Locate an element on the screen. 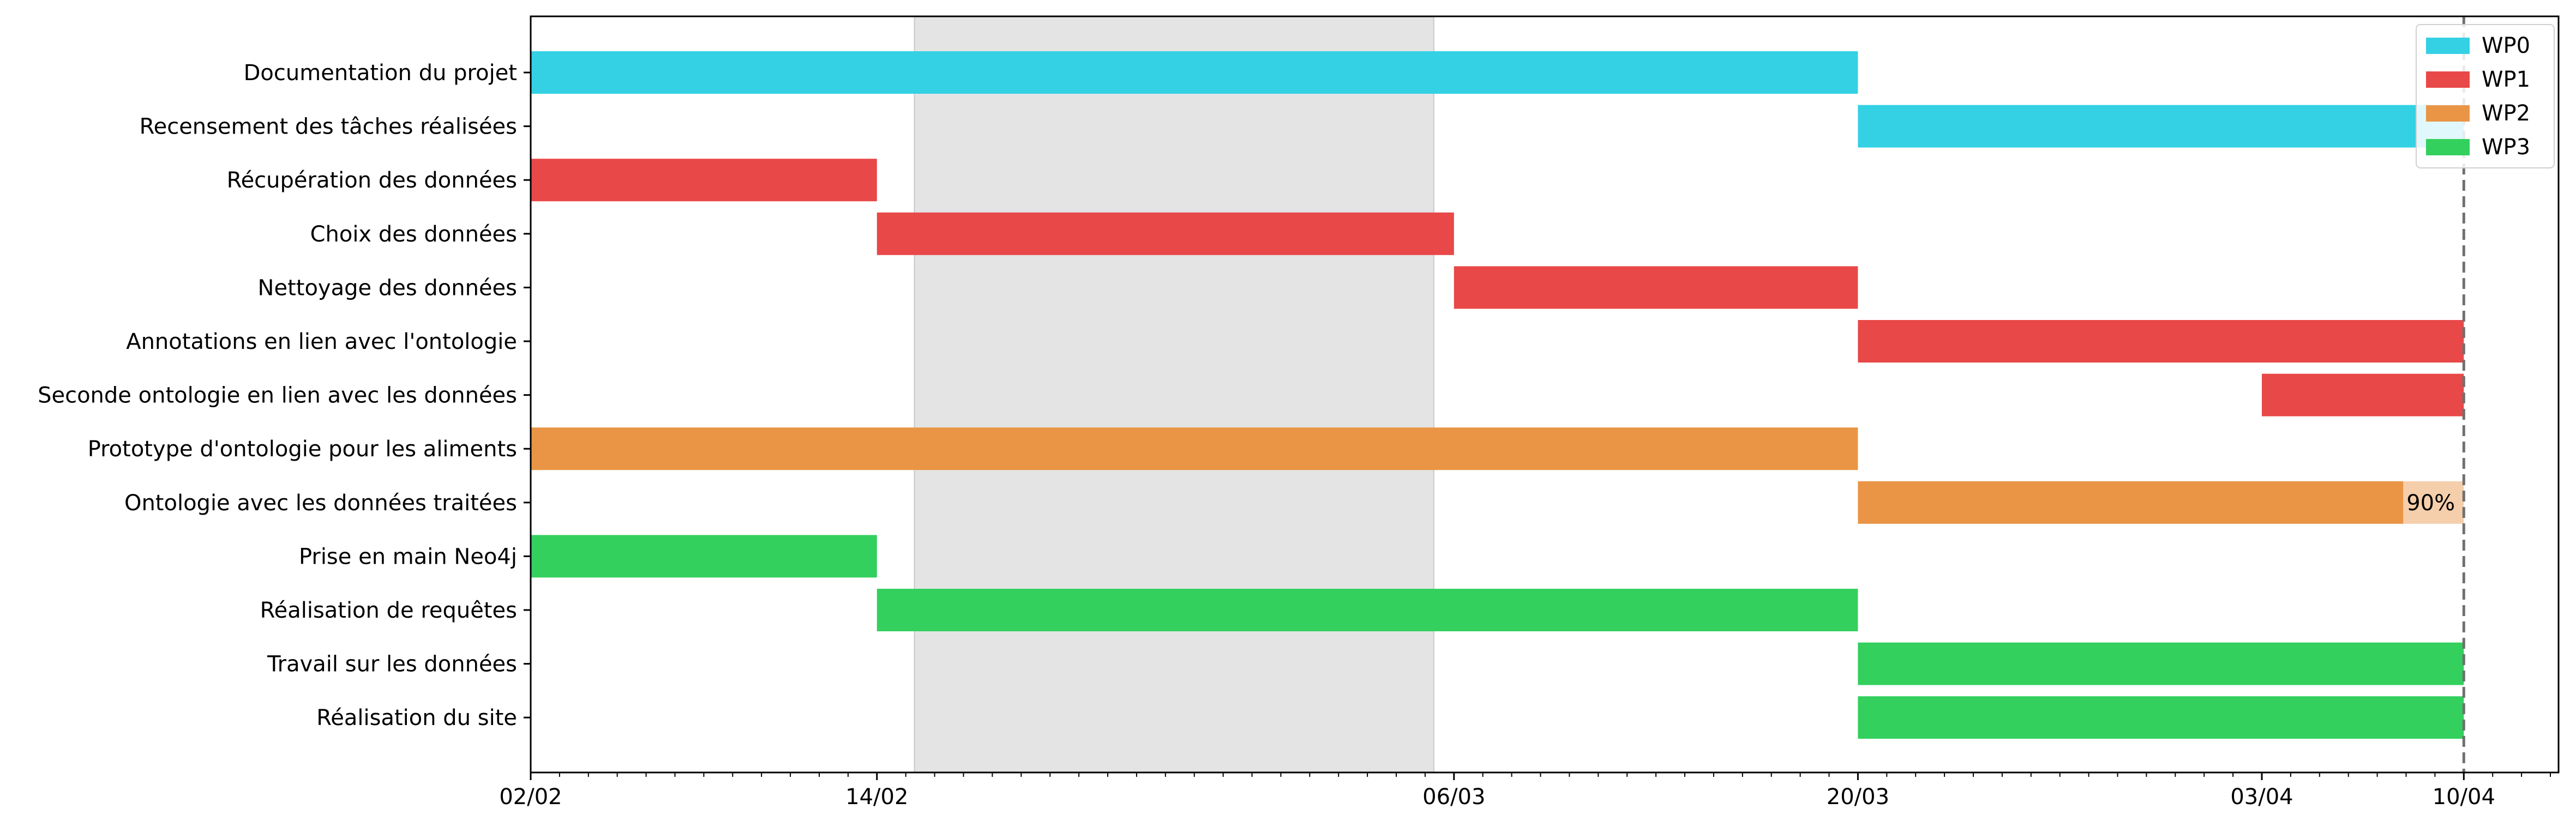  y-tick-label: Prototype d'ontologie pour les aliments is located at coordinates (303, 449).